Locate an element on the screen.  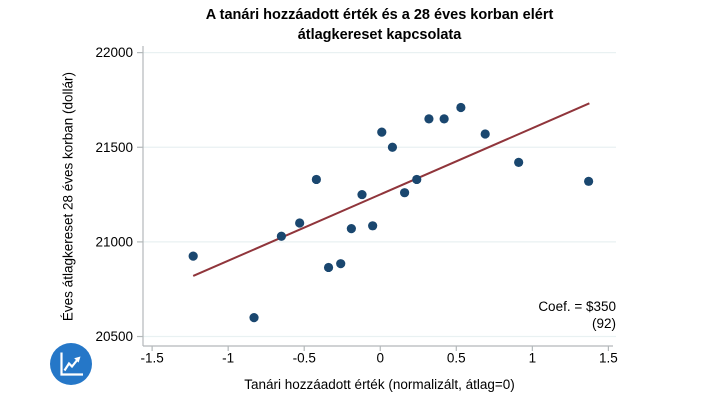
x-tick-label: 0.5 is located at coordinates (456, 358).